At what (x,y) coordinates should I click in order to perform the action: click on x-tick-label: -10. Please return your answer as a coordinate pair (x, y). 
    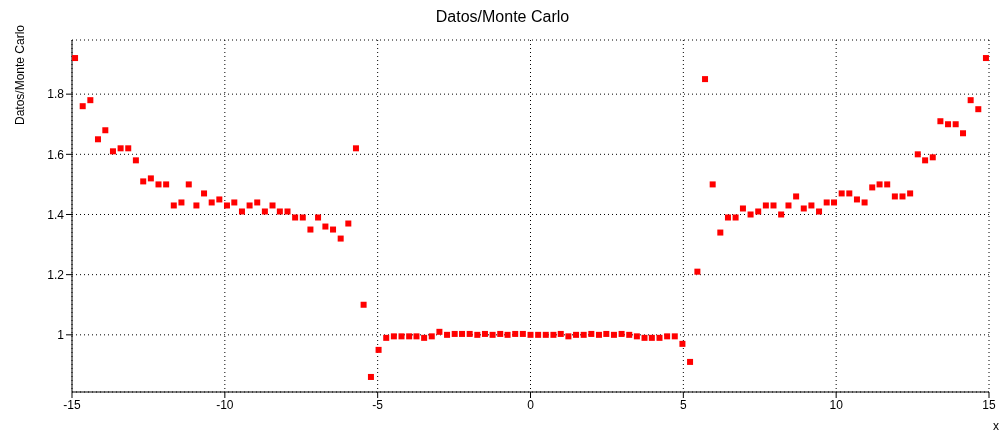
    Looking at the image, I should click on (225, 404).